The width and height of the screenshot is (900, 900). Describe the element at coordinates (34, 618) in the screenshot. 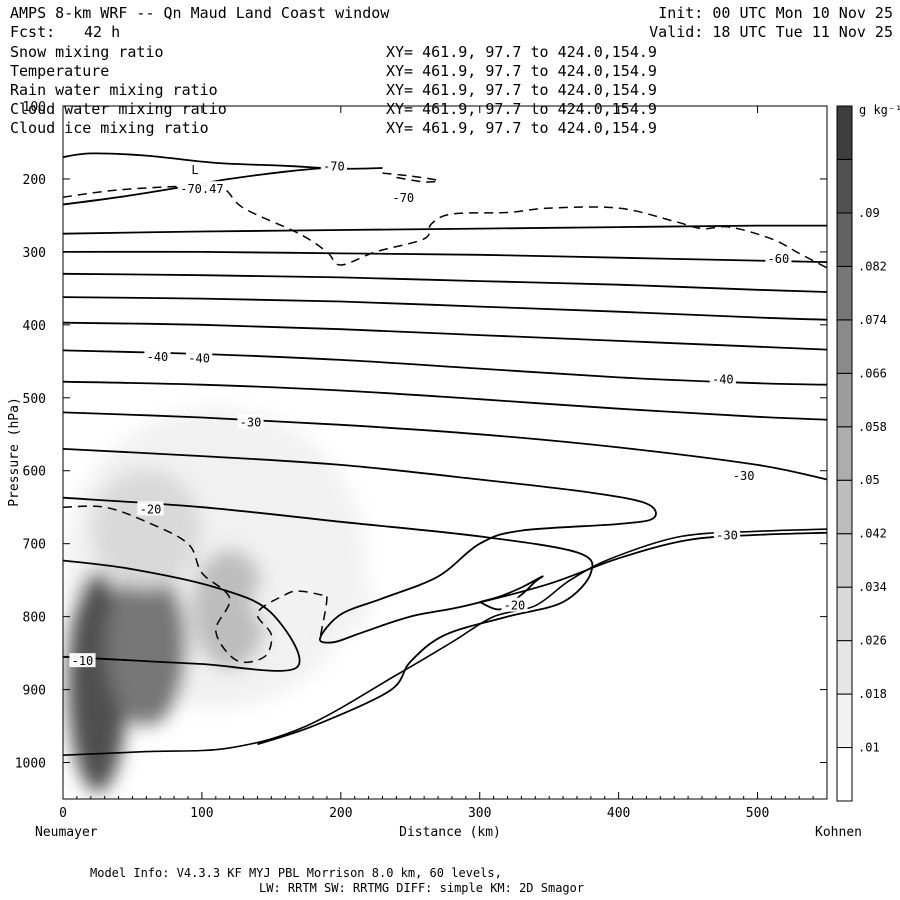

I see `y-tick-label: 800` at that location.